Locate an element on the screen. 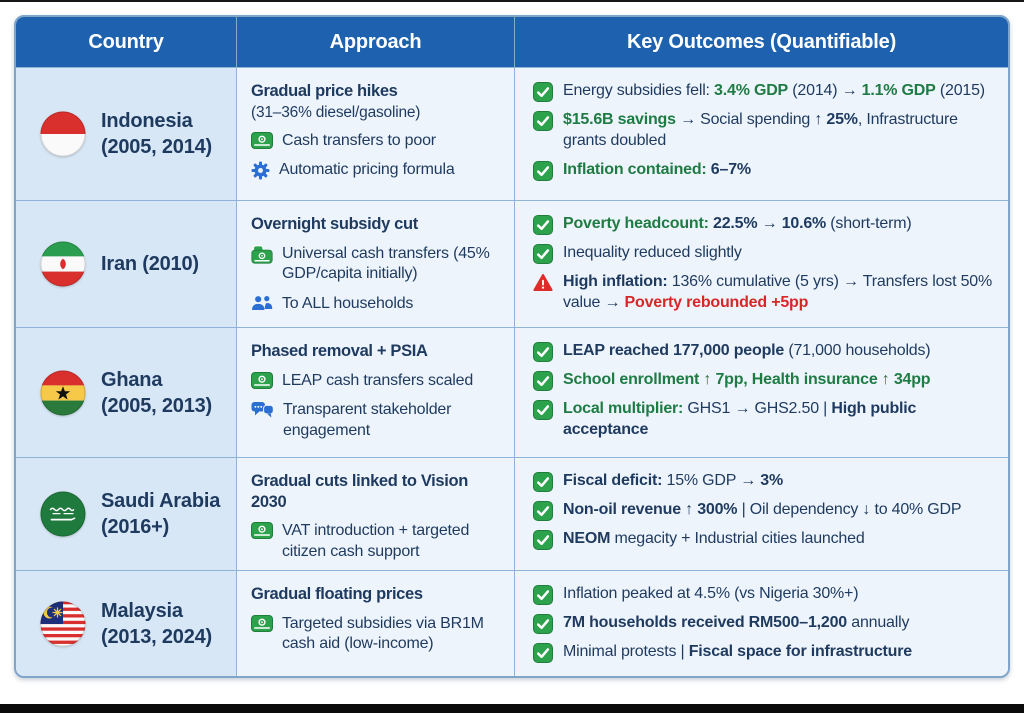  approach-item-text: Automatic pricing formula is located at coordinates (367, 170).